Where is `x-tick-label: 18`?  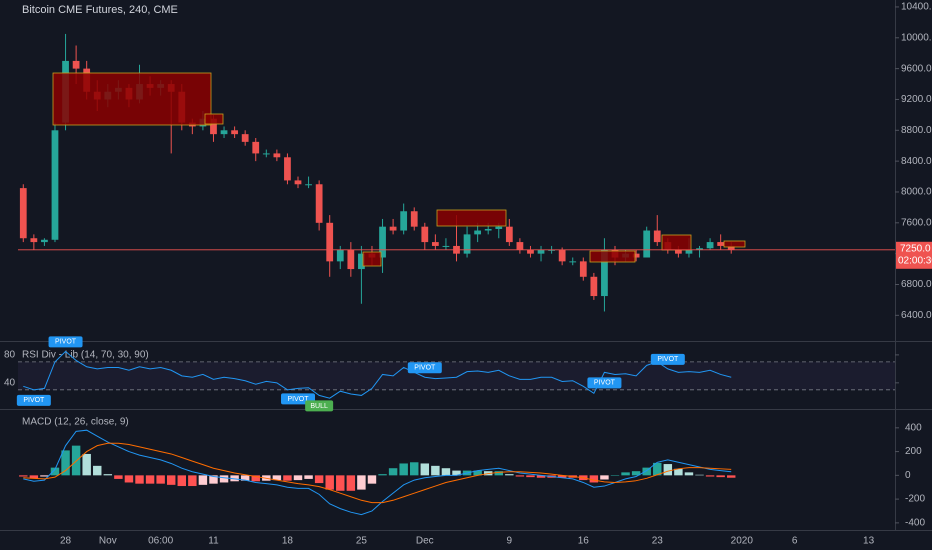 x-tick-label: 18 is located at coordinates (288, 541).